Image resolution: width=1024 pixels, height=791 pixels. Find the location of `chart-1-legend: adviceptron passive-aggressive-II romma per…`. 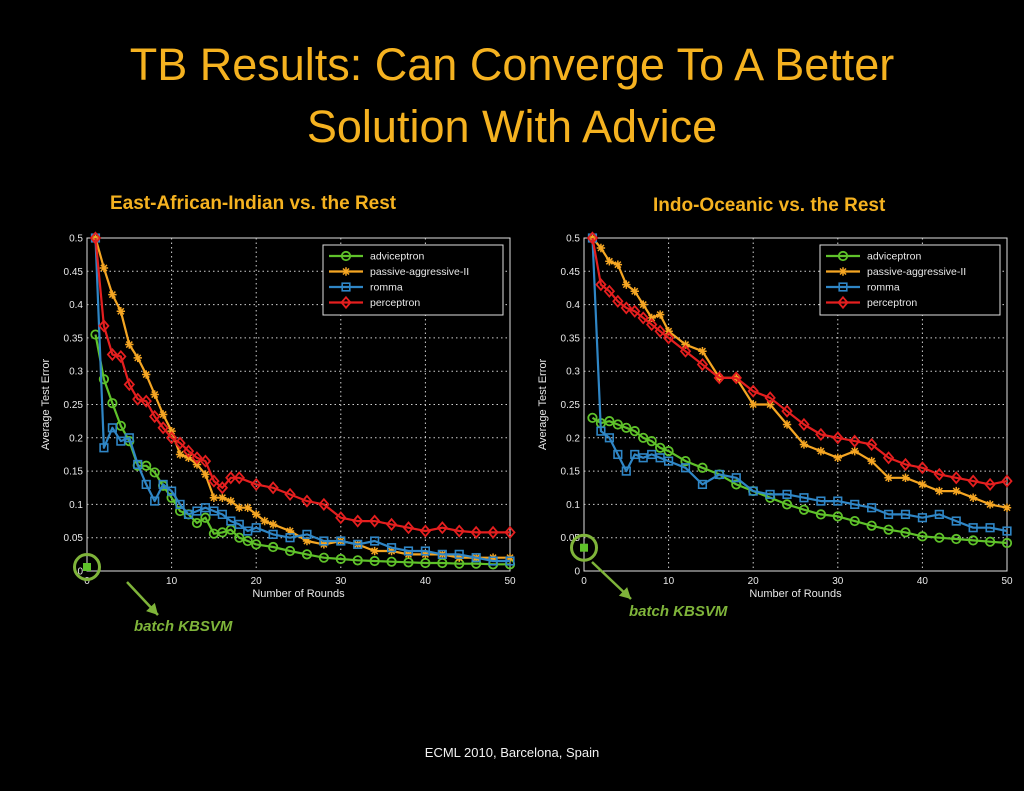

chart-1-legend: adviceptron passive-aggressive-II romma per… is located at coordinates (413, 280).